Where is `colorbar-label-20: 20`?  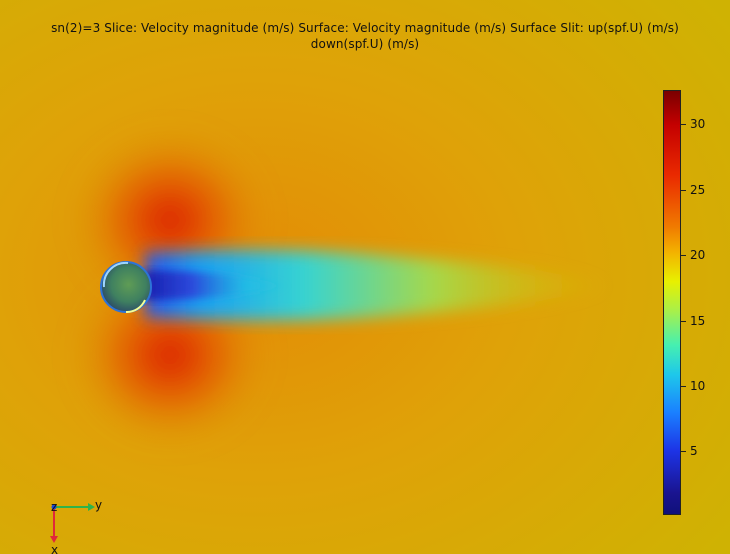
colorbar-label-20: 20 is located at coordinates (697, 255).